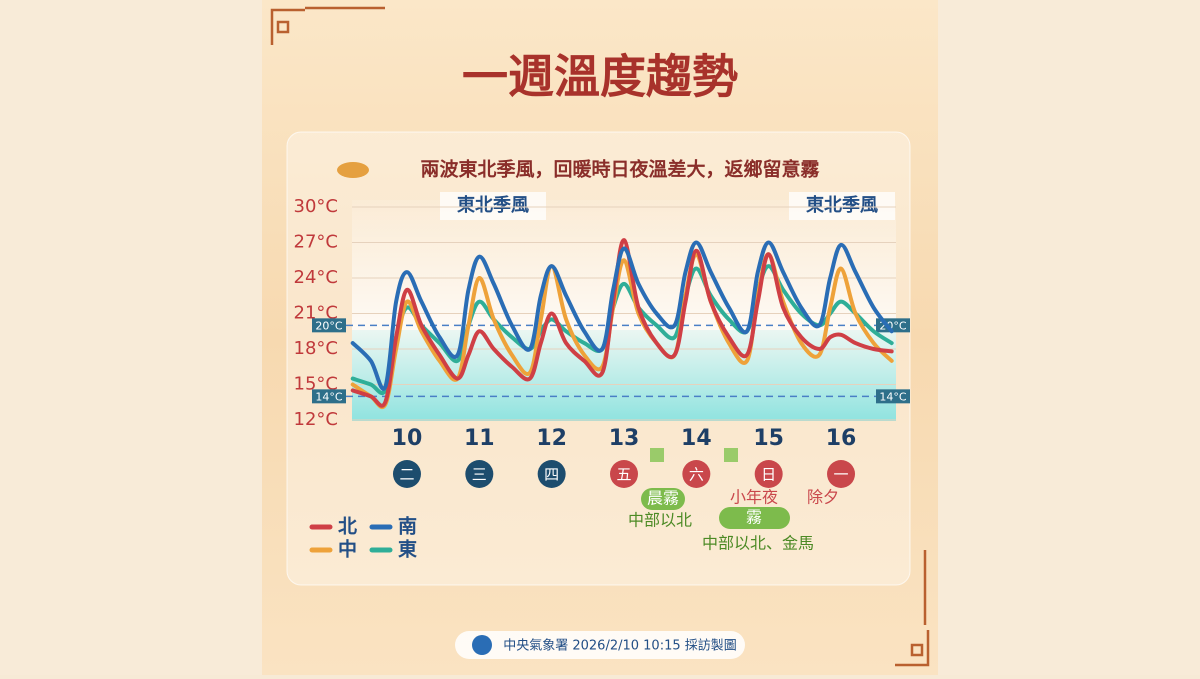 The image size is (1200, 679). I want to click on y-tick-label: 15°C, so click(316, 384).